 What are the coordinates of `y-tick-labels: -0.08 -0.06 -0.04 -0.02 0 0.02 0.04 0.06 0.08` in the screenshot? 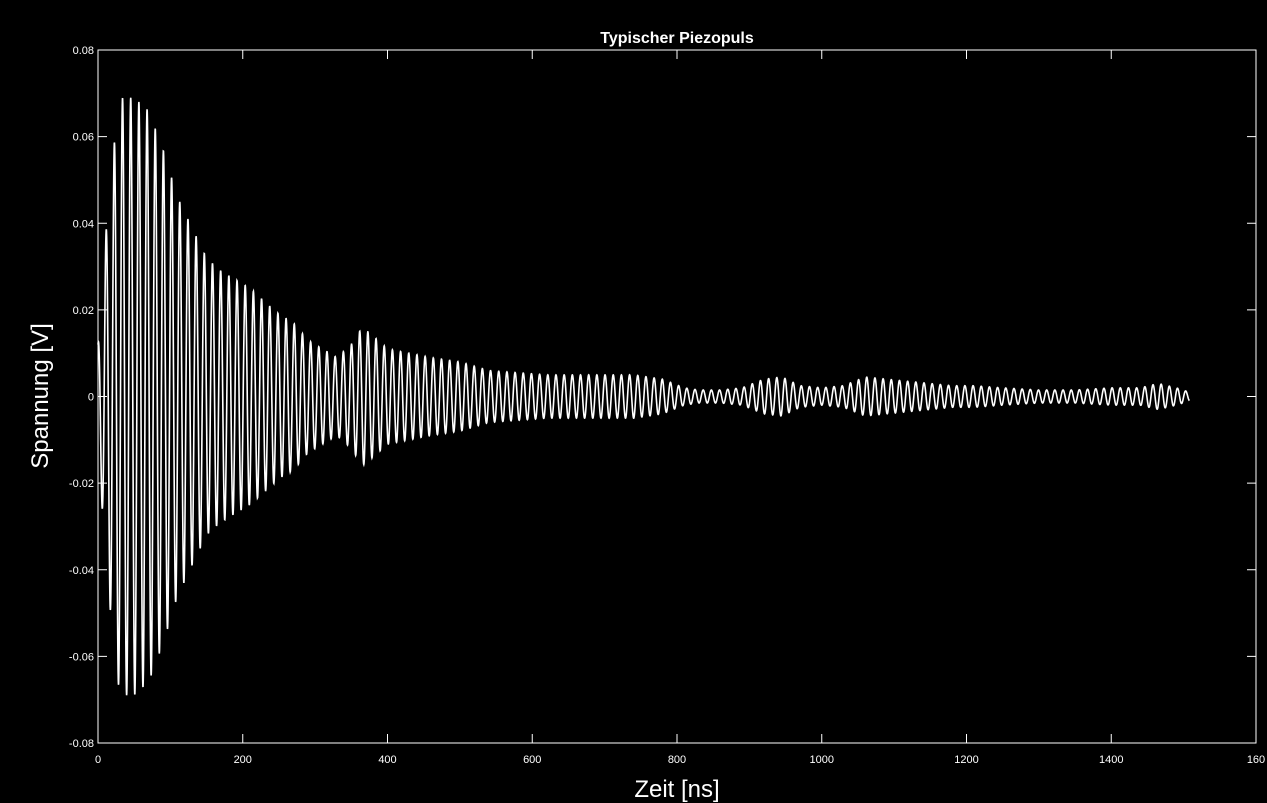 It's located at (81, 397).